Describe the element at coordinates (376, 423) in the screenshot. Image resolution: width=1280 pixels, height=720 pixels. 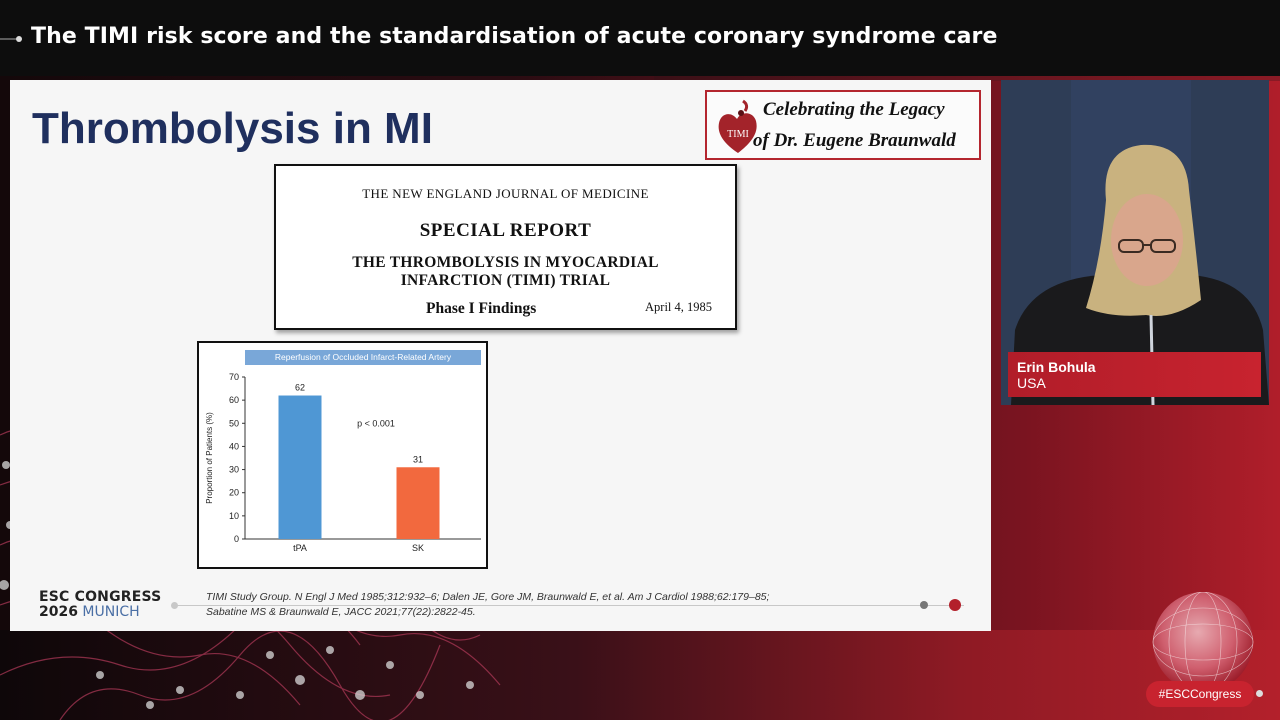
I see `p-value-annotation: p < 0.001` at that location.